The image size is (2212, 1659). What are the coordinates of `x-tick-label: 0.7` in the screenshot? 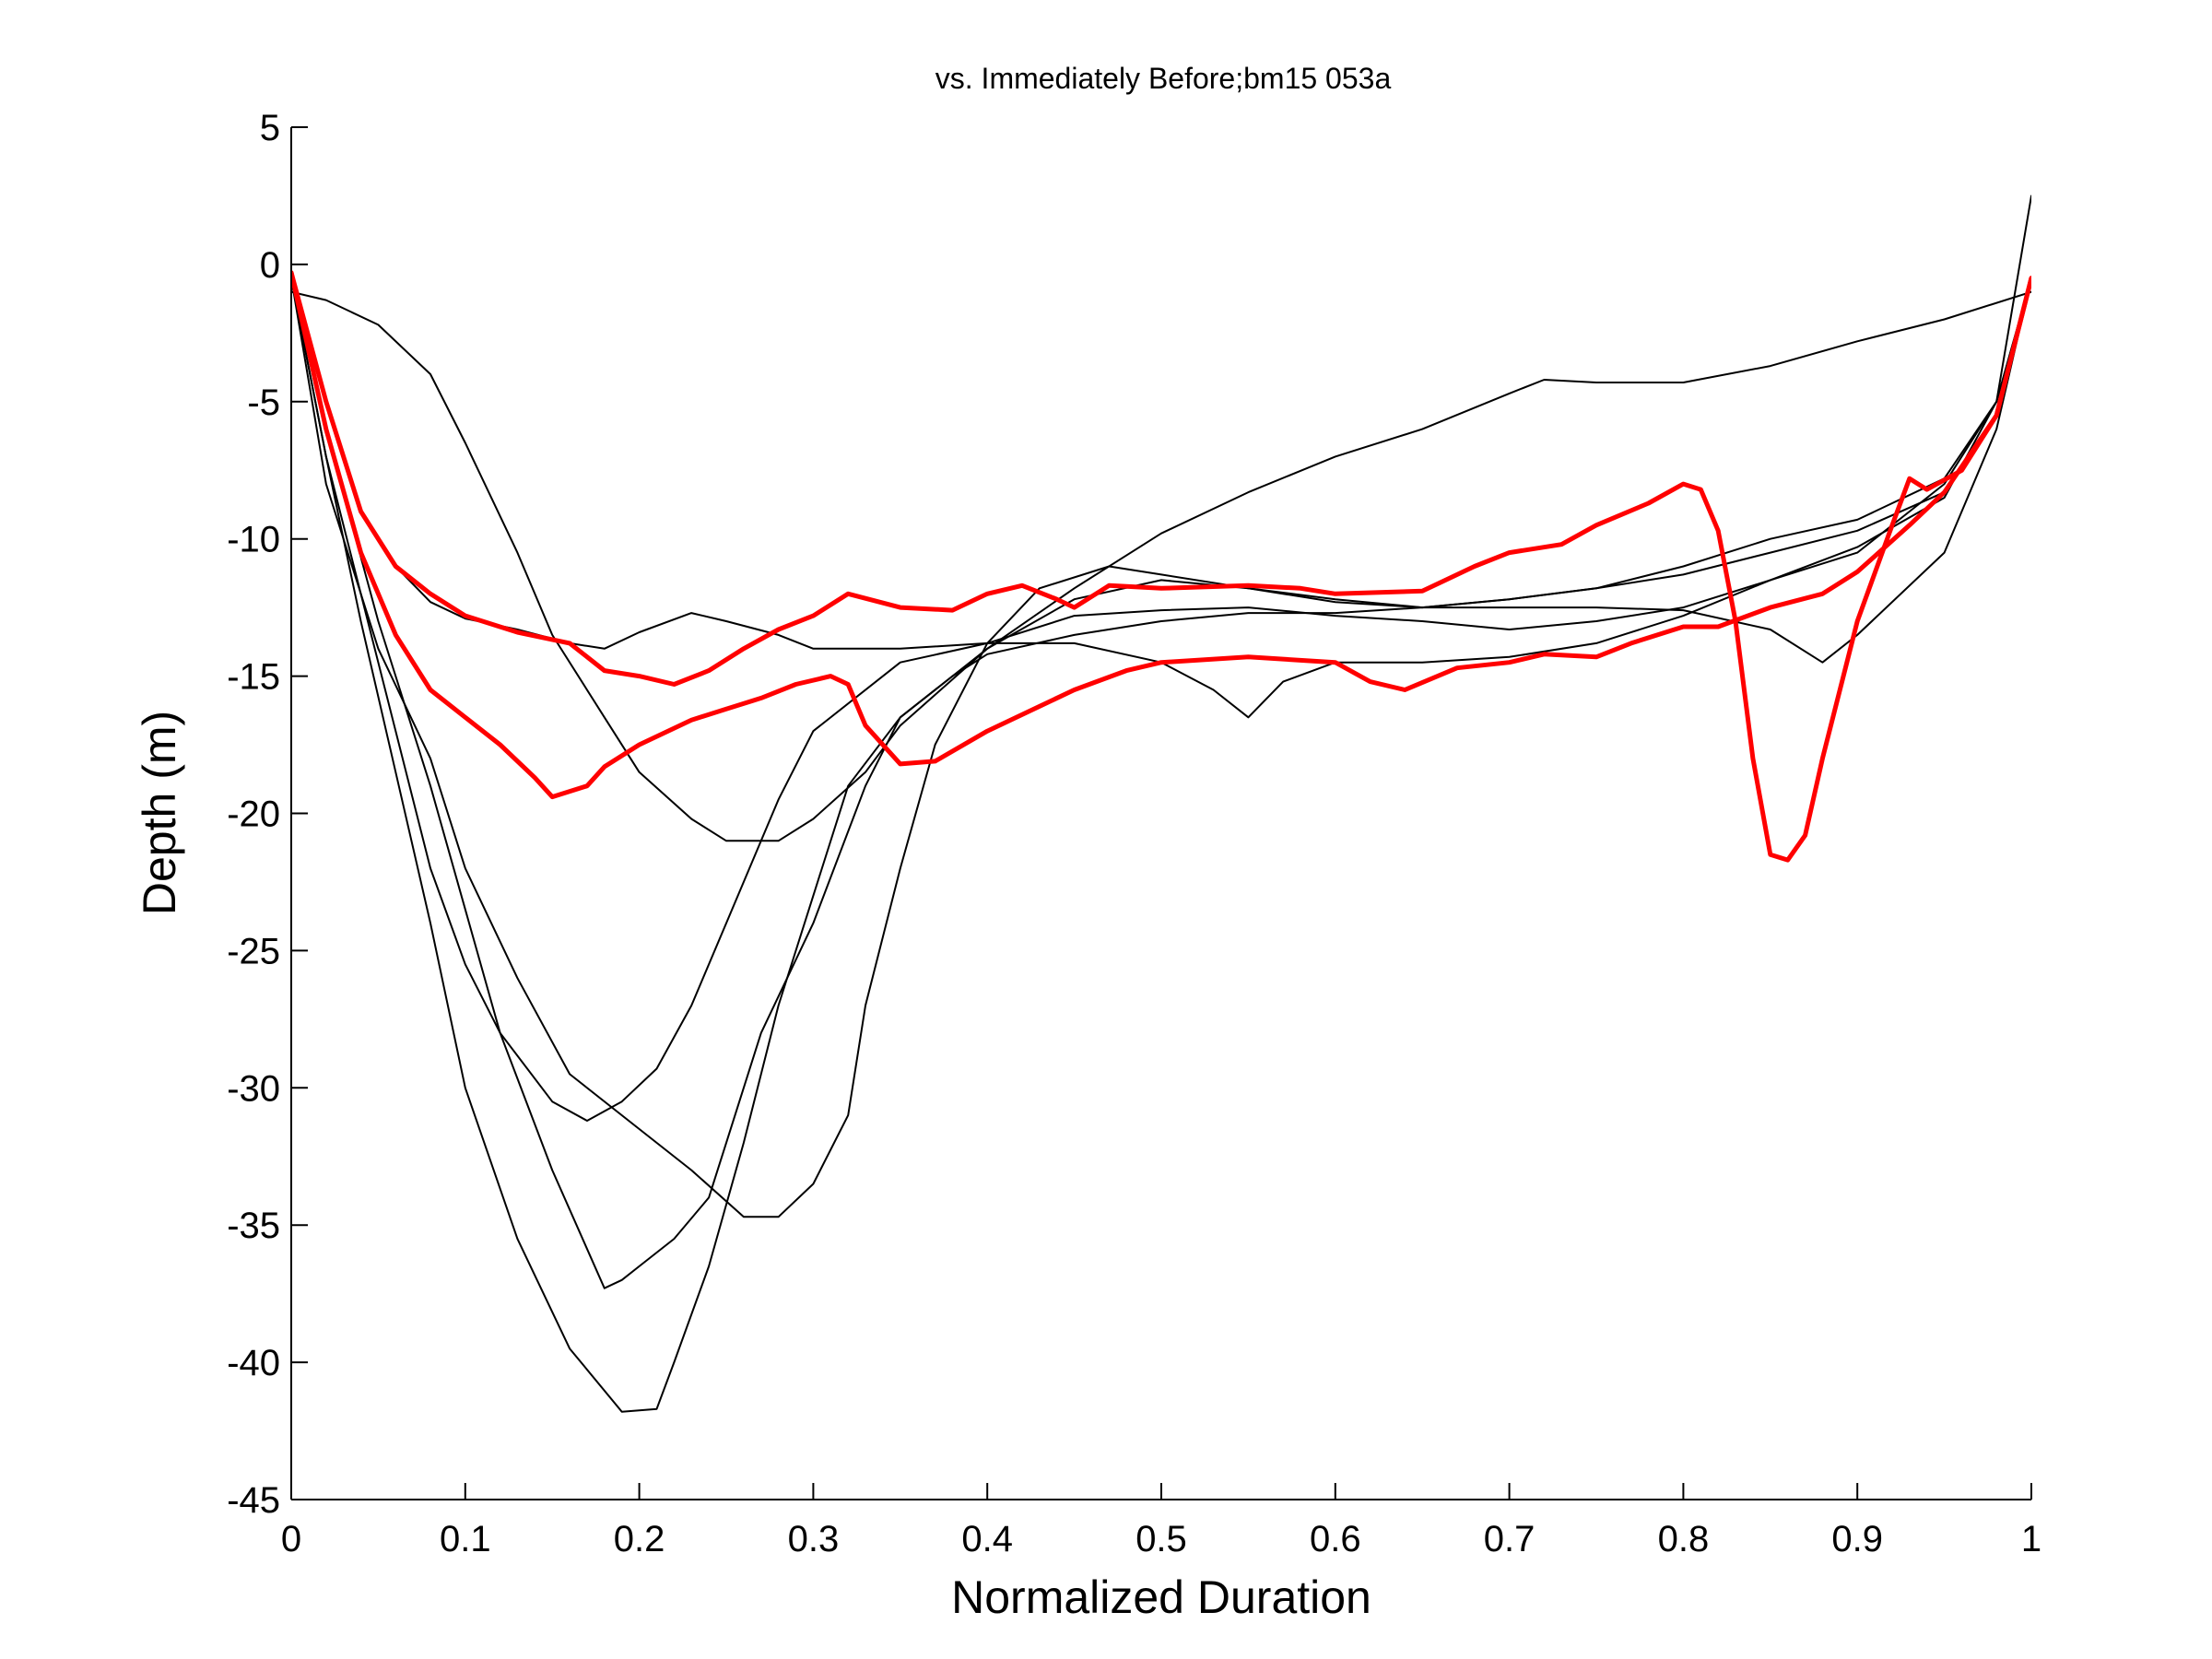 It's located at (1509, 1539).